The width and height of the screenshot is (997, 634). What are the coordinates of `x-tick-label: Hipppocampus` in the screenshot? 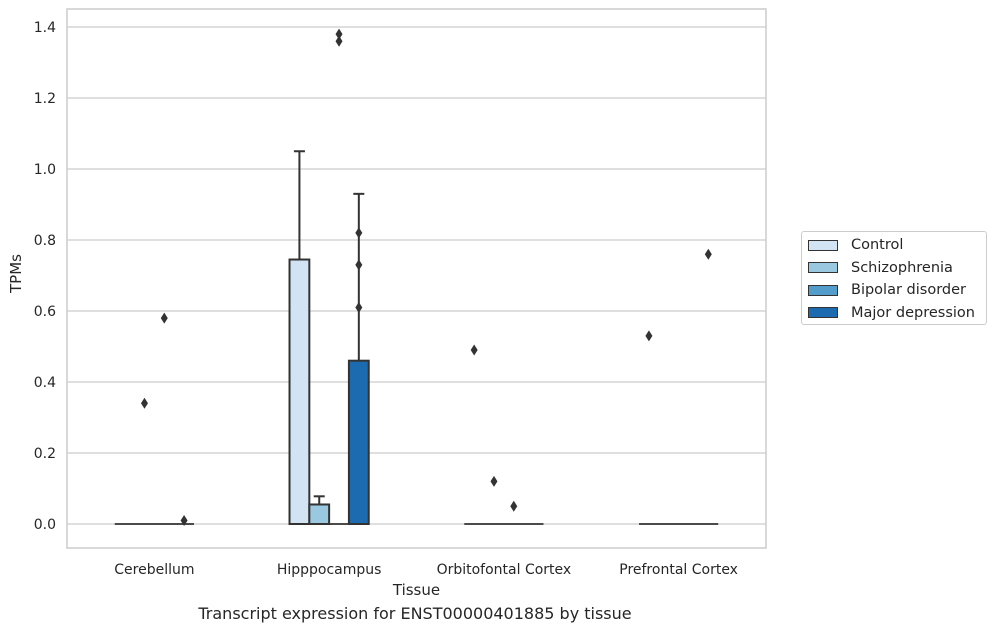 It's located at (329, 570).